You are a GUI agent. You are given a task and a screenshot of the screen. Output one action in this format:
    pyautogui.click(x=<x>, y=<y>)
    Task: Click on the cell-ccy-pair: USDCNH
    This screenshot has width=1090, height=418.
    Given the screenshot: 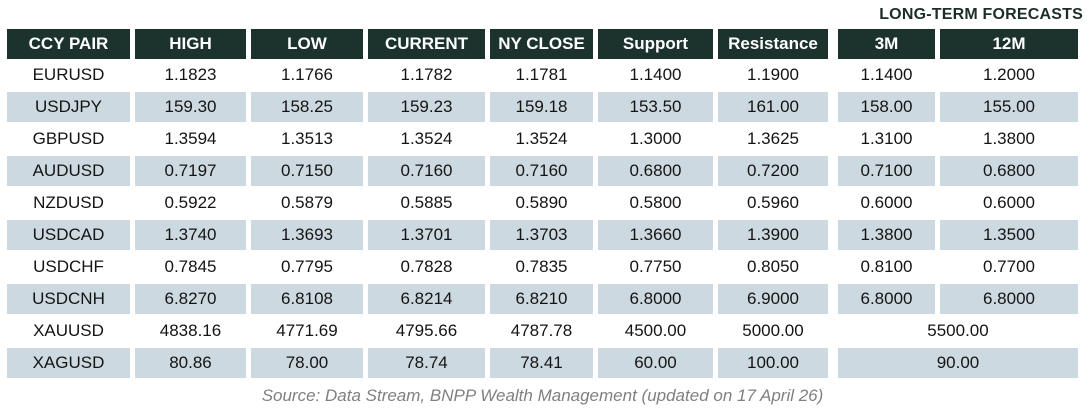 What is the action you would take?
    pyautogui.click(x=68, y=299)
    